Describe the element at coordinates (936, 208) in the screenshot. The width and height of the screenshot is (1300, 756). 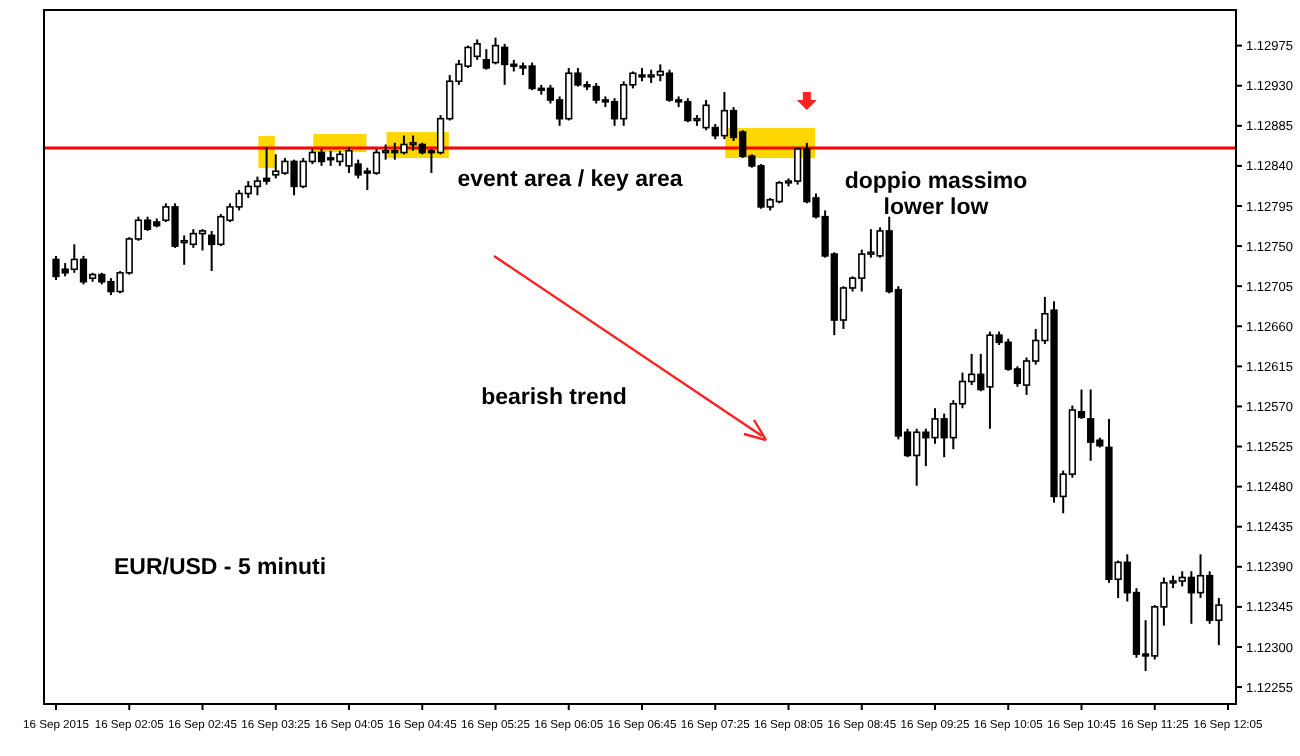
I see `annotation: lower low` at that location.